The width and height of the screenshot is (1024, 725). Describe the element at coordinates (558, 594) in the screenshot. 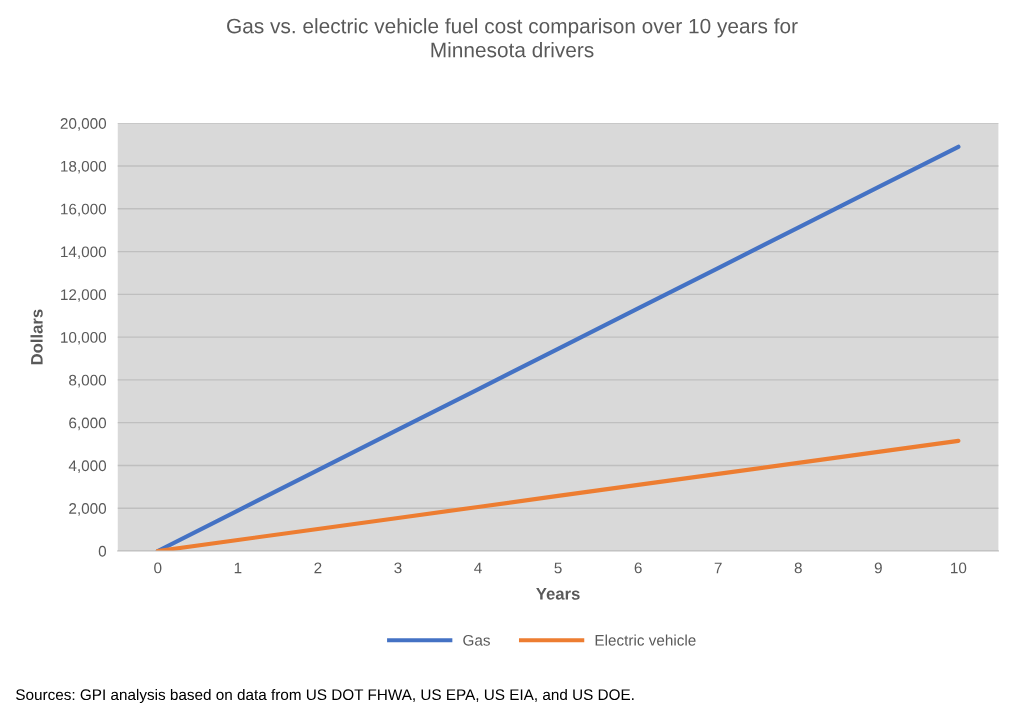

I see `x-axis-title: Years` at that location.